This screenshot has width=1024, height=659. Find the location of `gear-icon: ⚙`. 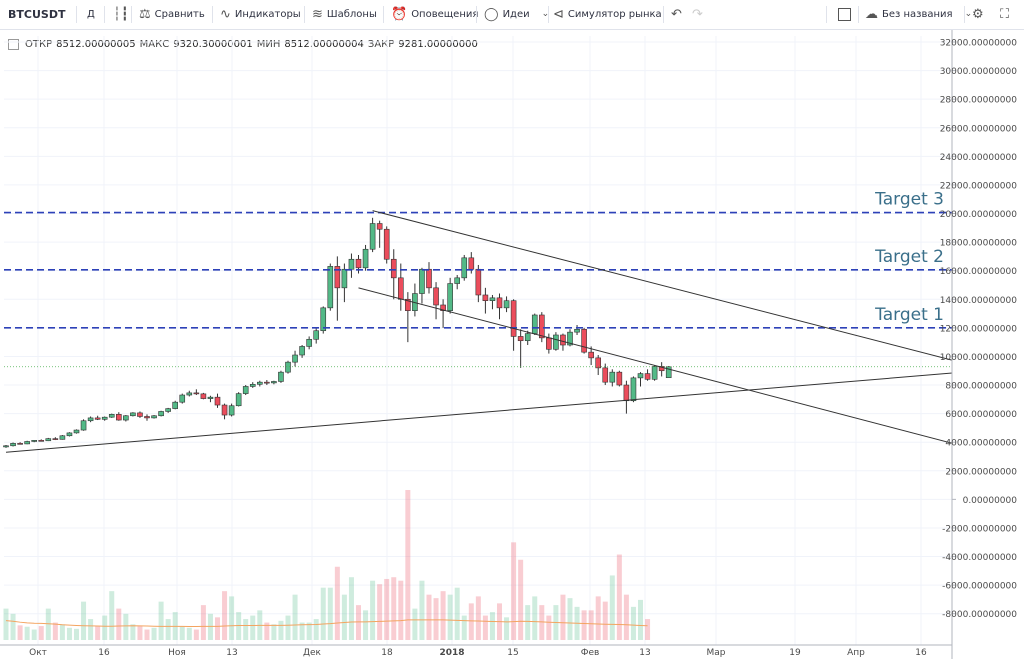

gear-icon: ⚙ is located at coordinates (978, 14).